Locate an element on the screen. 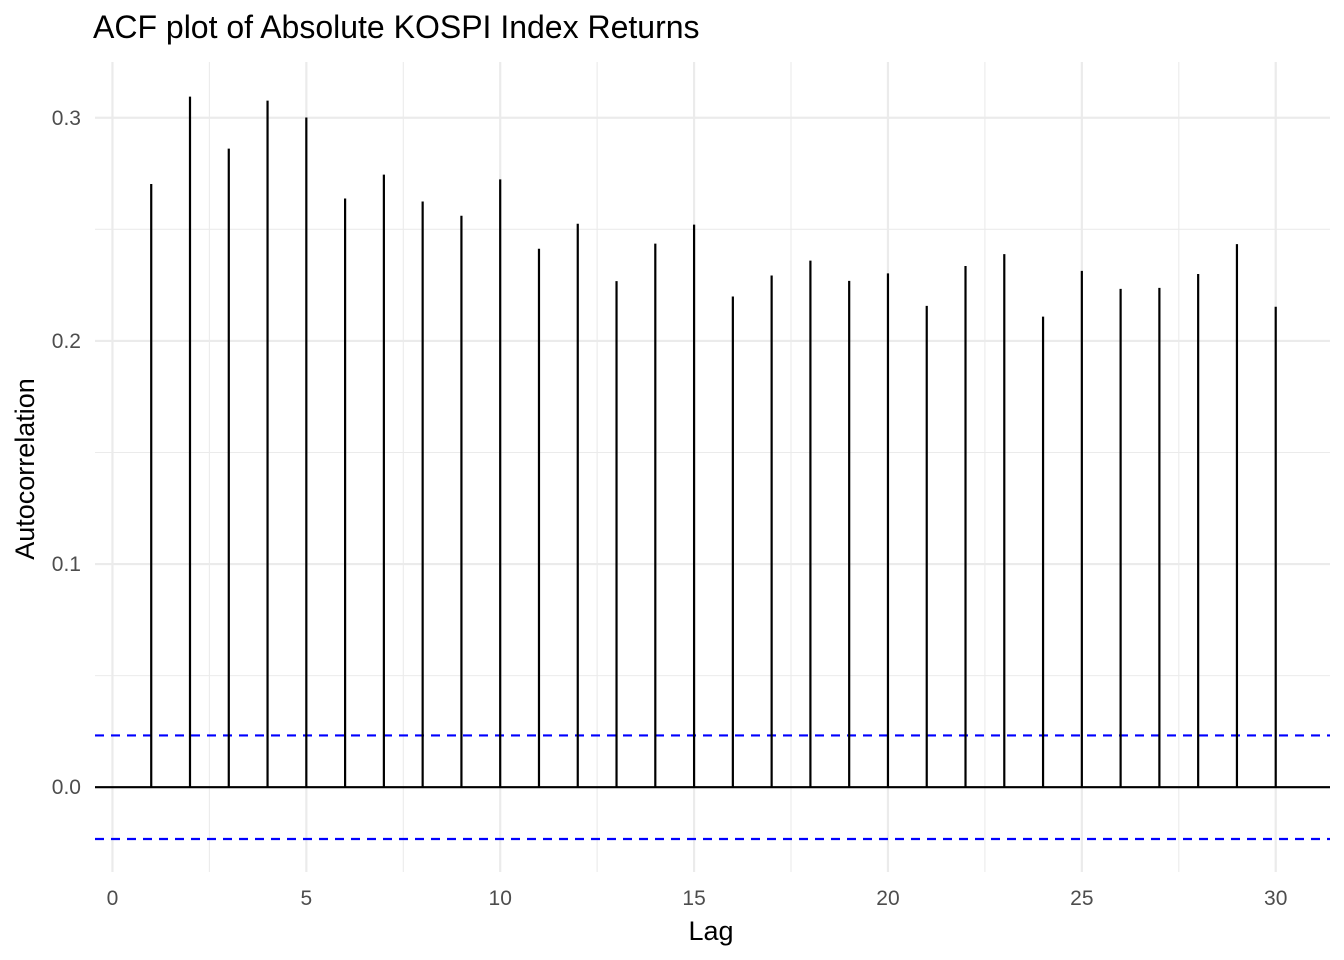 The width and height of the screenshot is (1344, 960). y-axis-label: Autocorrelation is located at coordinates (25, 469).